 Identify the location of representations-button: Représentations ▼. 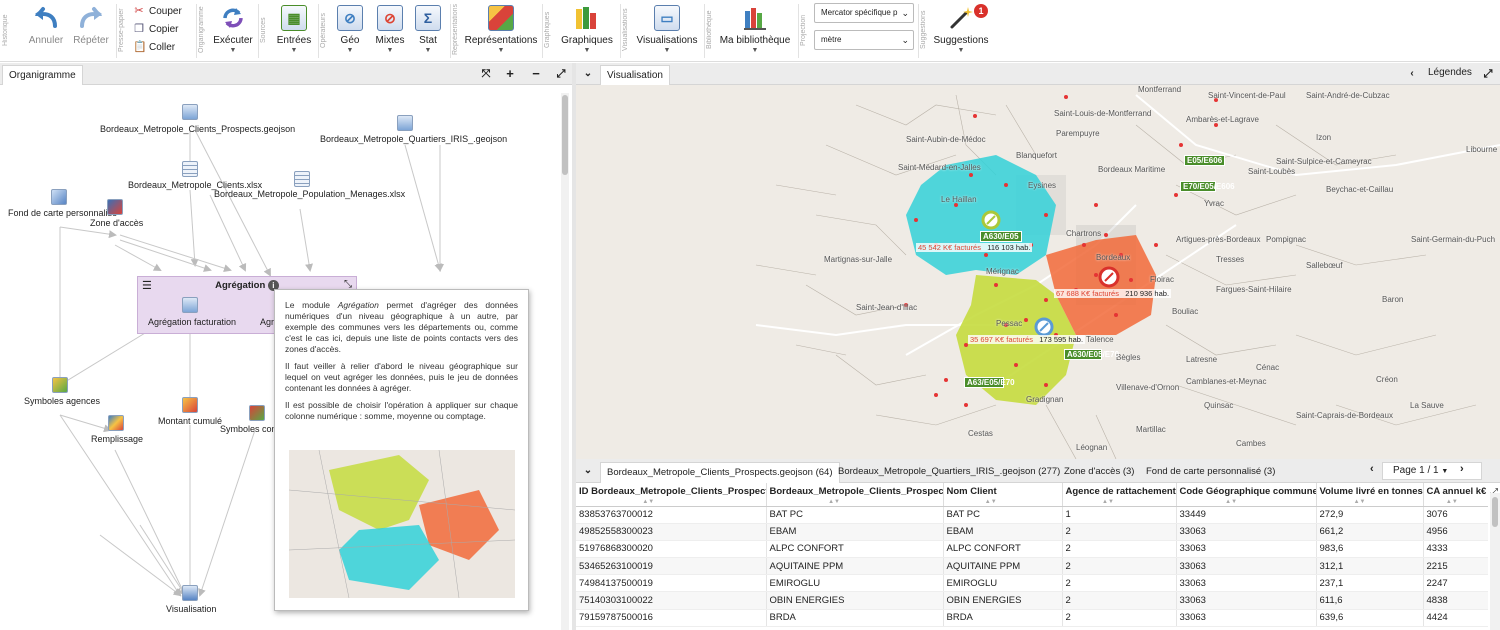
(501, 30).